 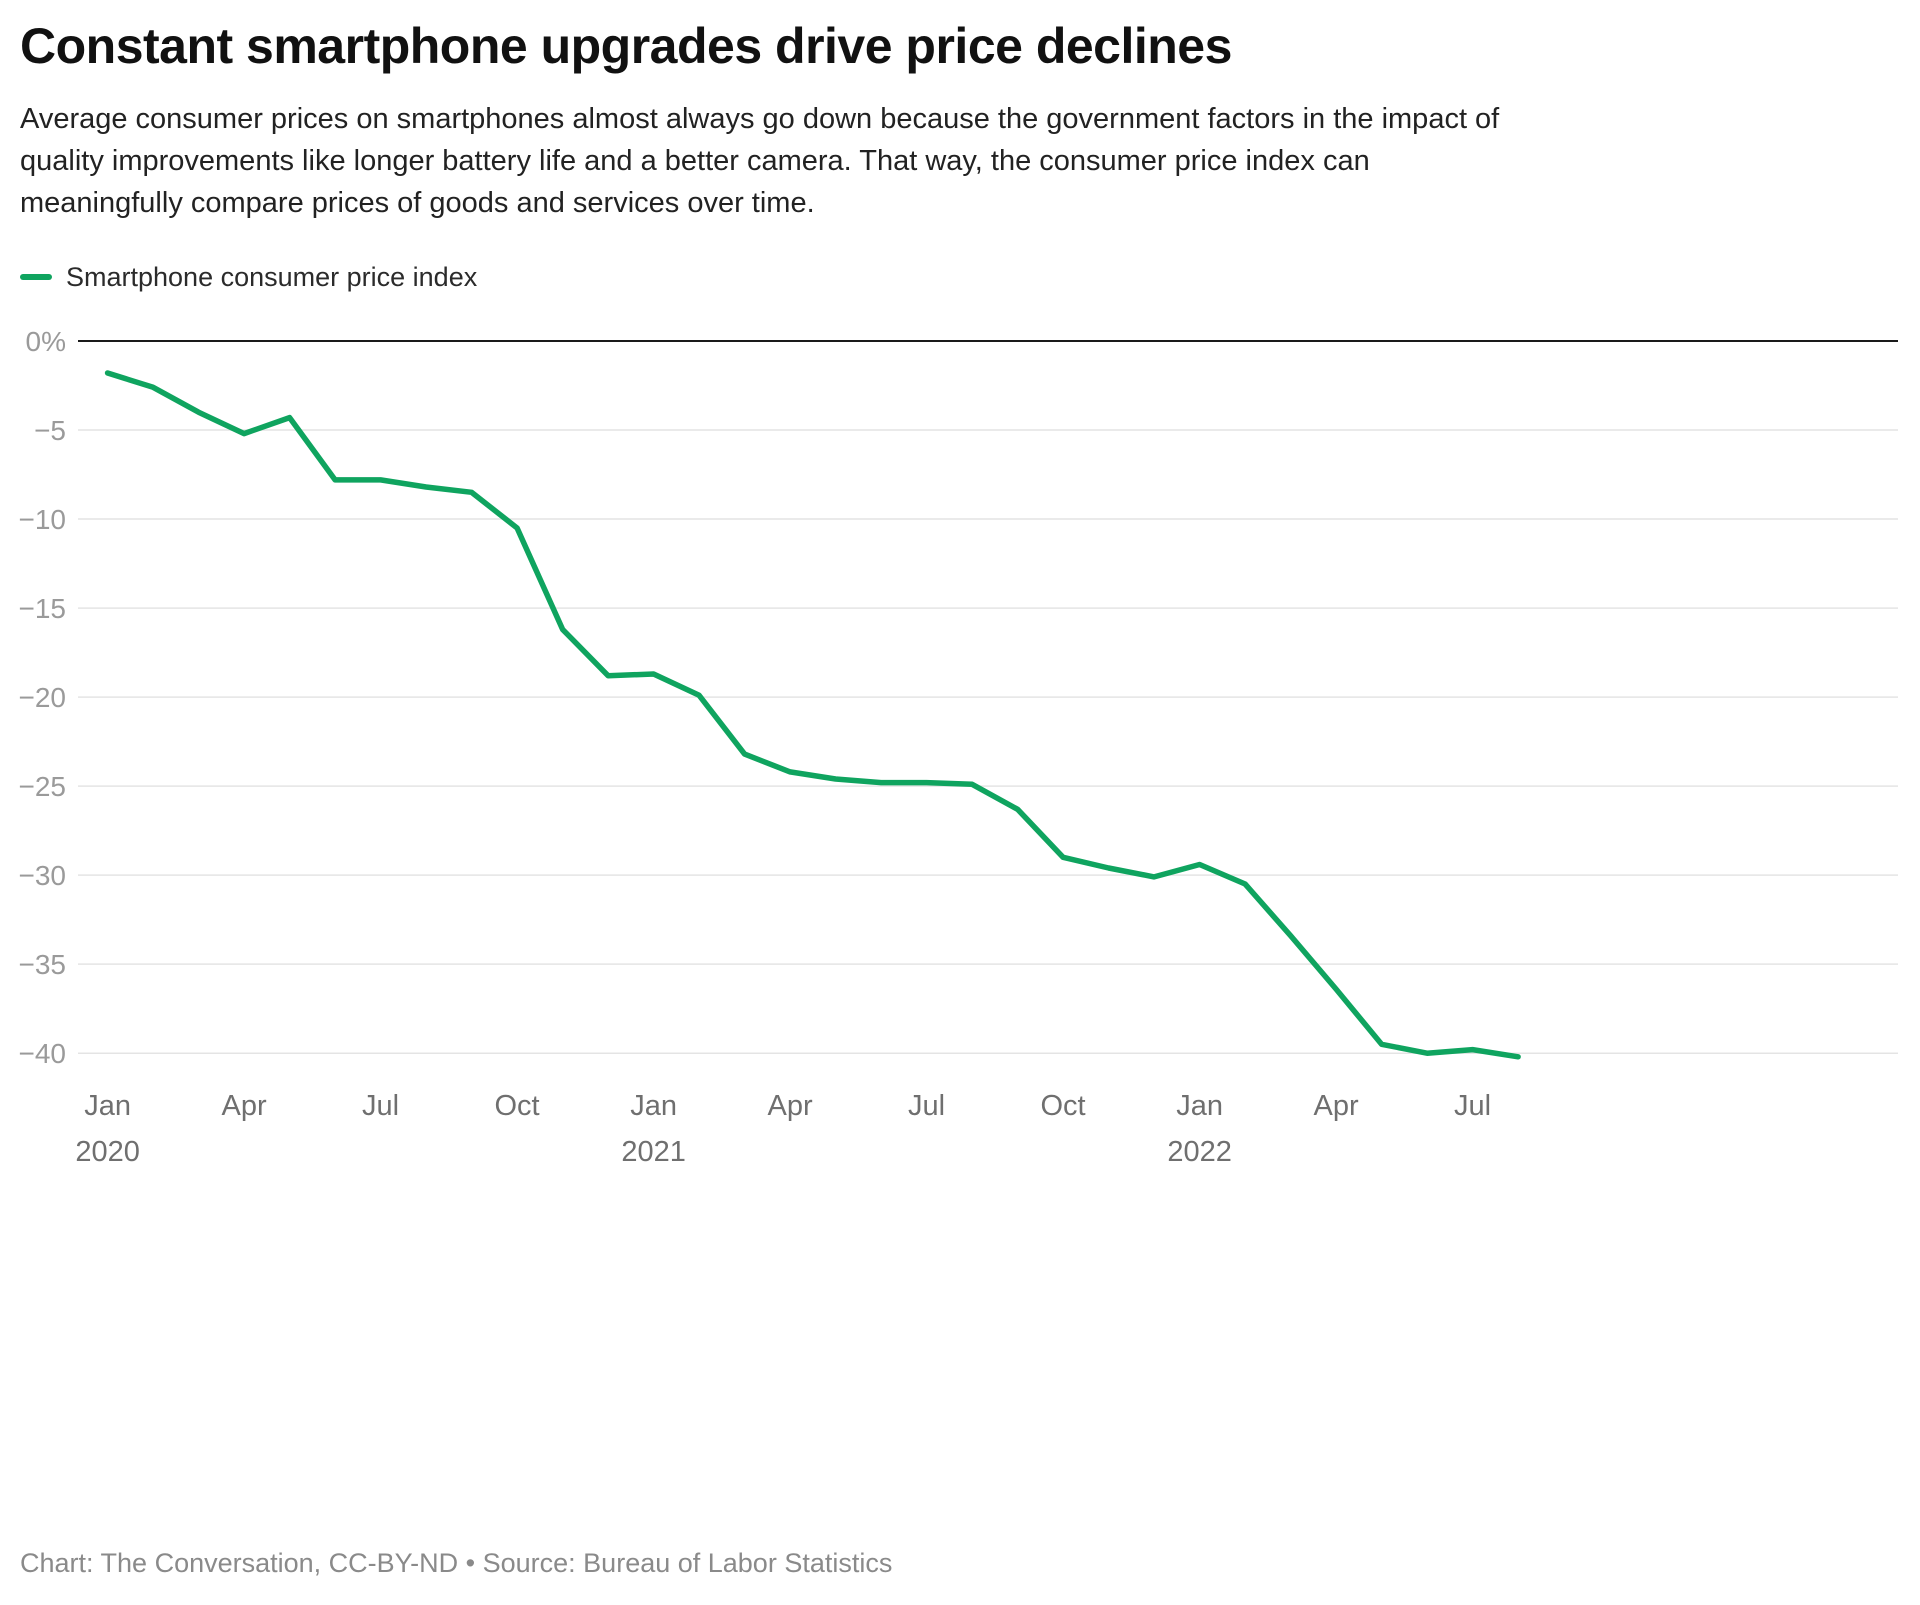 What do you see at coordinates (272, 276) in the screenshot?
I see `legend-label: Smartphone consumer price index` at bounding box center [272, 276].